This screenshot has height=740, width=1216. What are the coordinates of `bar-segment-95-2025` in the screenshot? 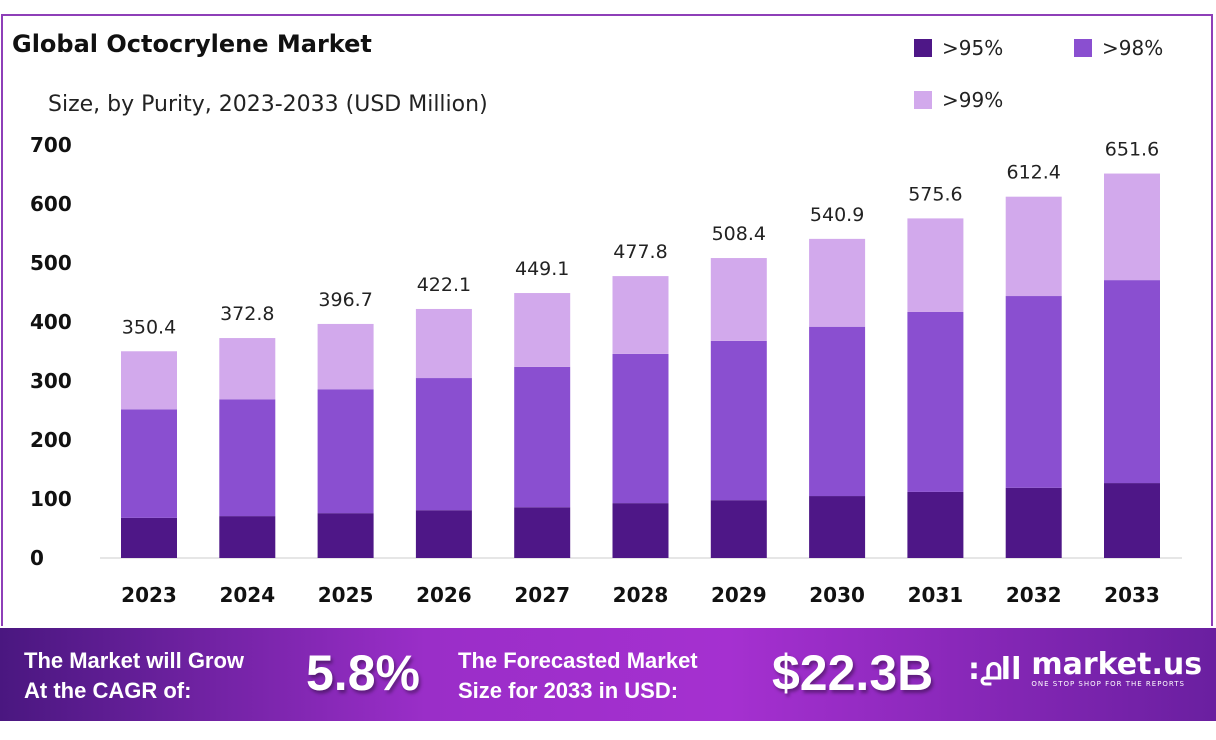 It's located at (345, 535).